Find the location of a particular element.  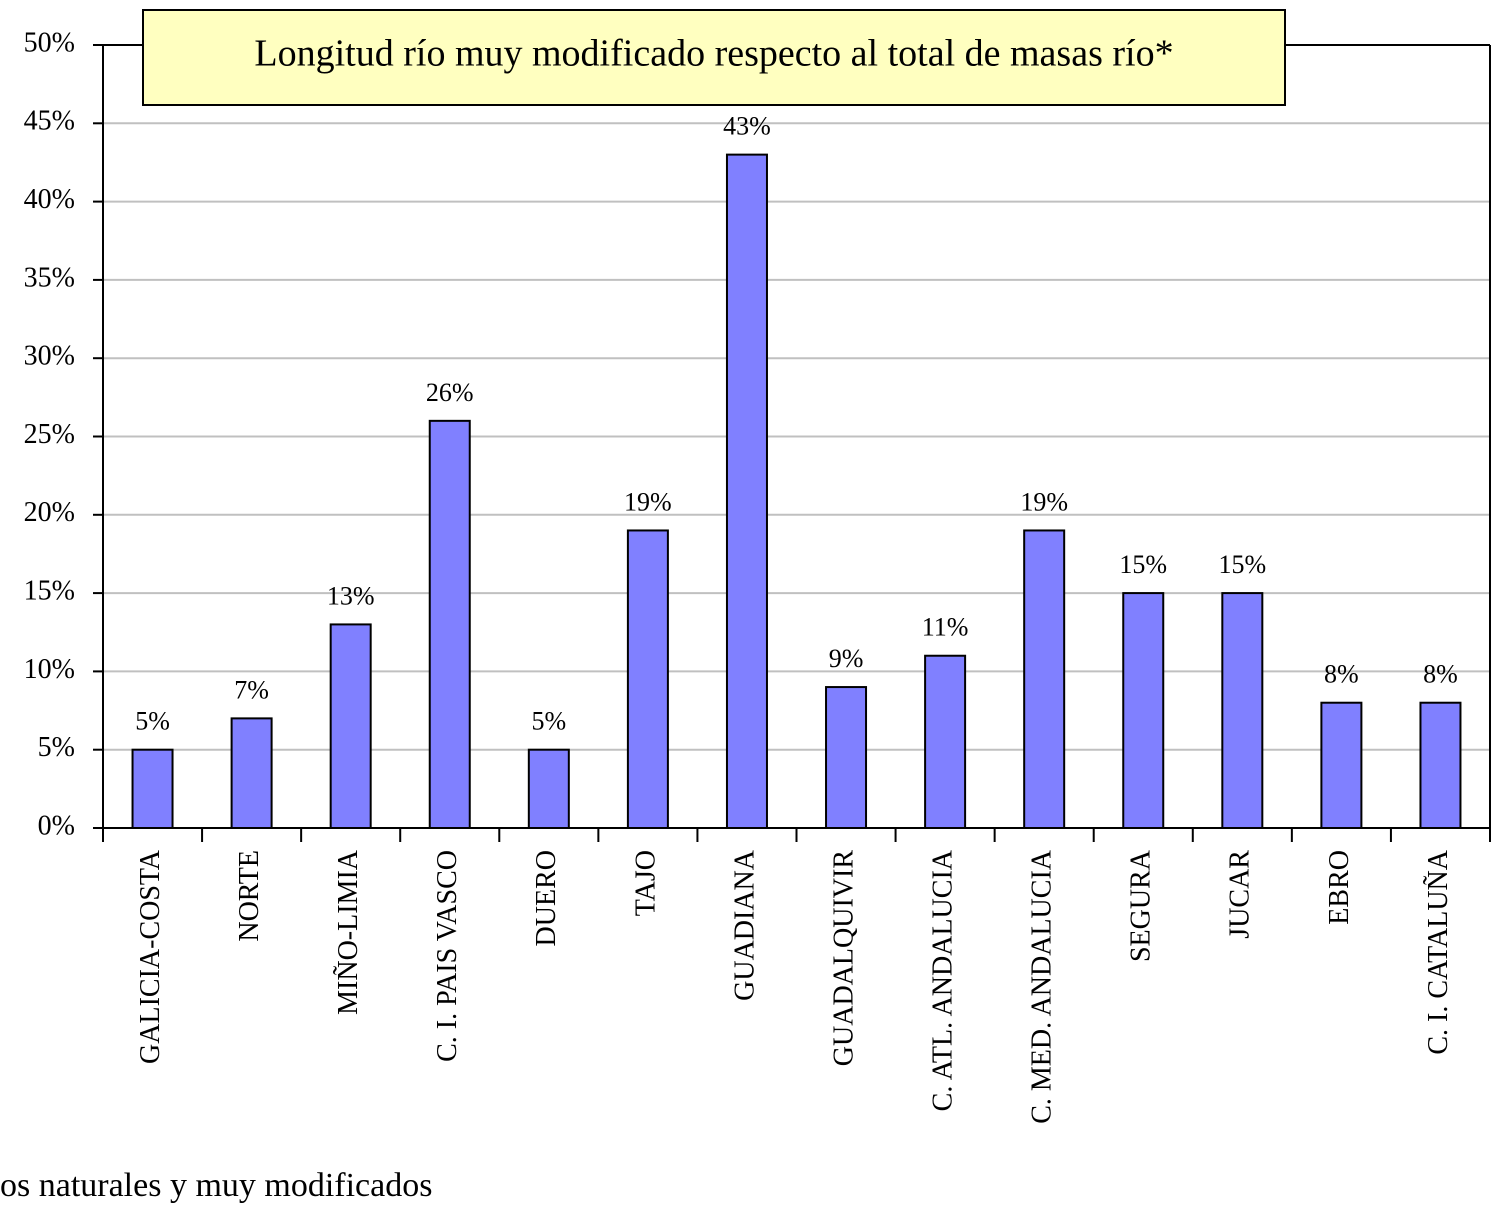

x-tick-label: MIÑO-LIMIA is located at coordinates (348, 932).